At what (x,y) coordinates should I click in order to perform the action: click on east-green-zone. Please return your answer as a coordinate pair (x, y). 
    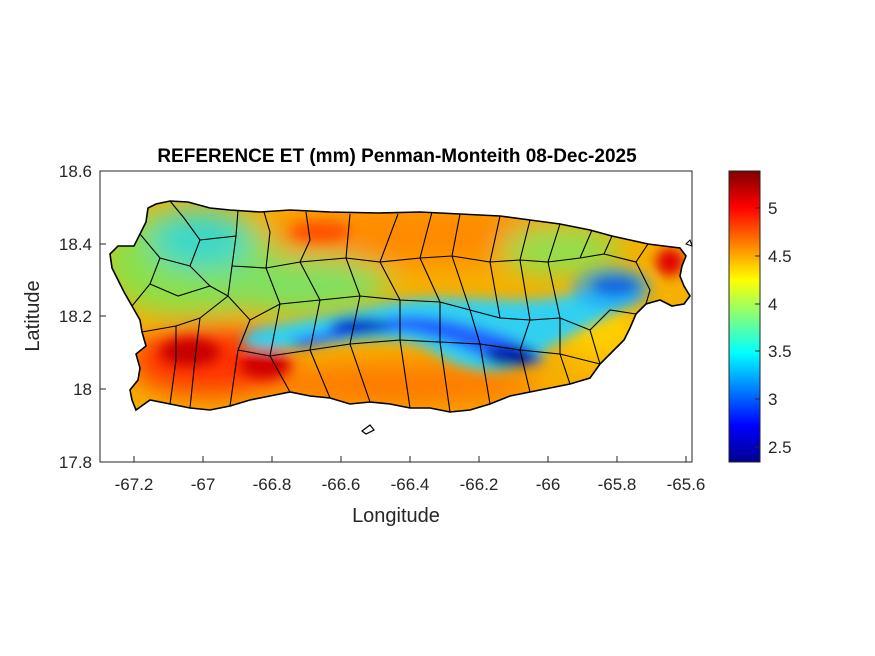
    Looking at the image, I should click on (560, 250).